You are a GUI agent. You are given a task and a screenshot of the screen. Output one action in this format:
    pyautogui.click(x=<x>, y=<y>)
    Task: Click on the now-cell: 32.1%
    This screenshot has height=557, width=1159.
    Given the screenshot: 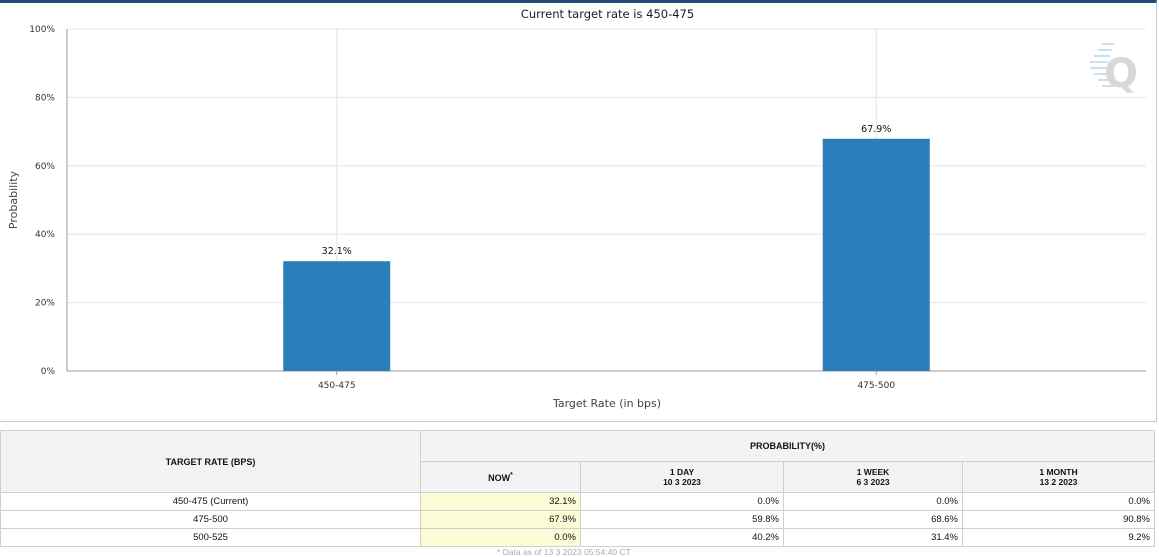 What is the action you would take?
    pyautogui.click(x=500, y=501)
    